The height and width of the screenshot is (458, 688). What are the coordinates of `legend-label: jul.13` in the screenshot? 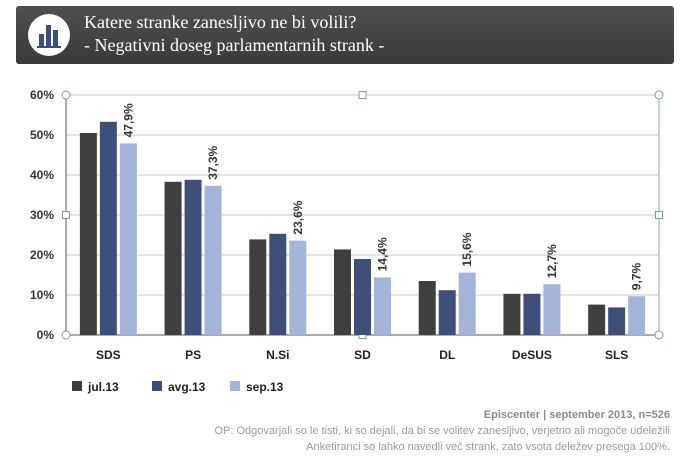 It's located at (103, 387).